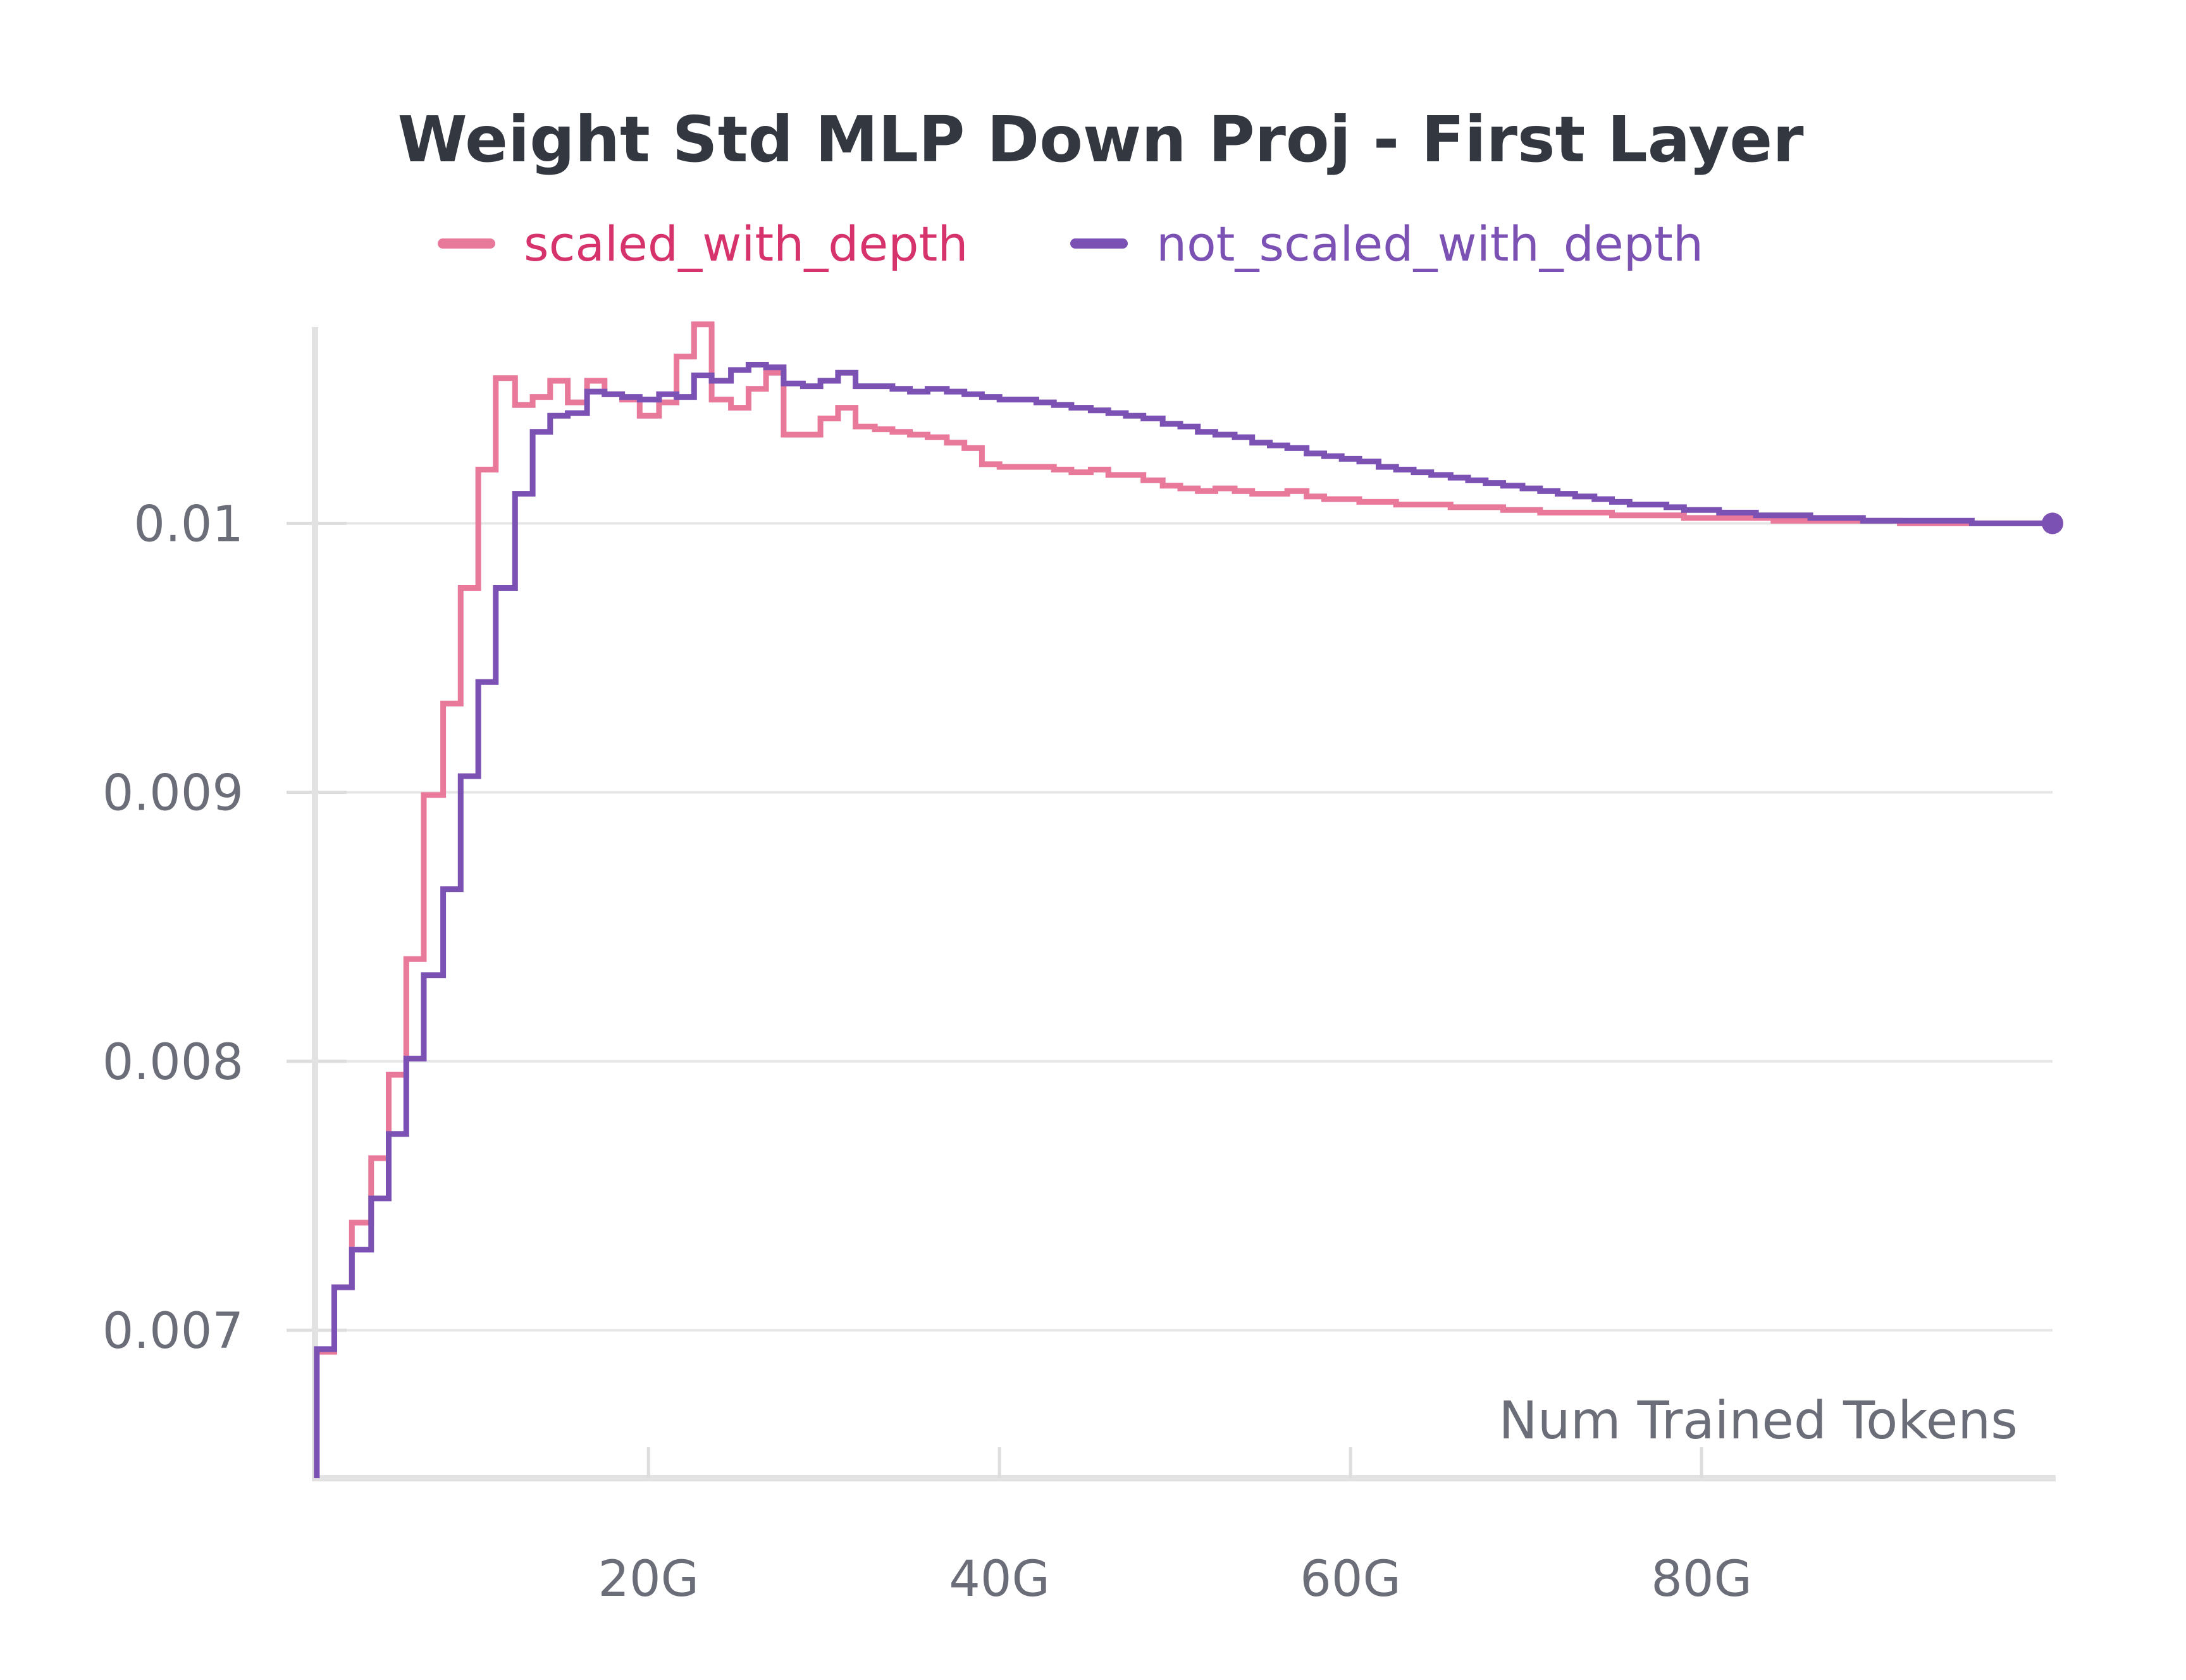  Describe the element at coordinates (1701, 1579) in the screenshot. I see `x-tick-label: 80G` at that location.